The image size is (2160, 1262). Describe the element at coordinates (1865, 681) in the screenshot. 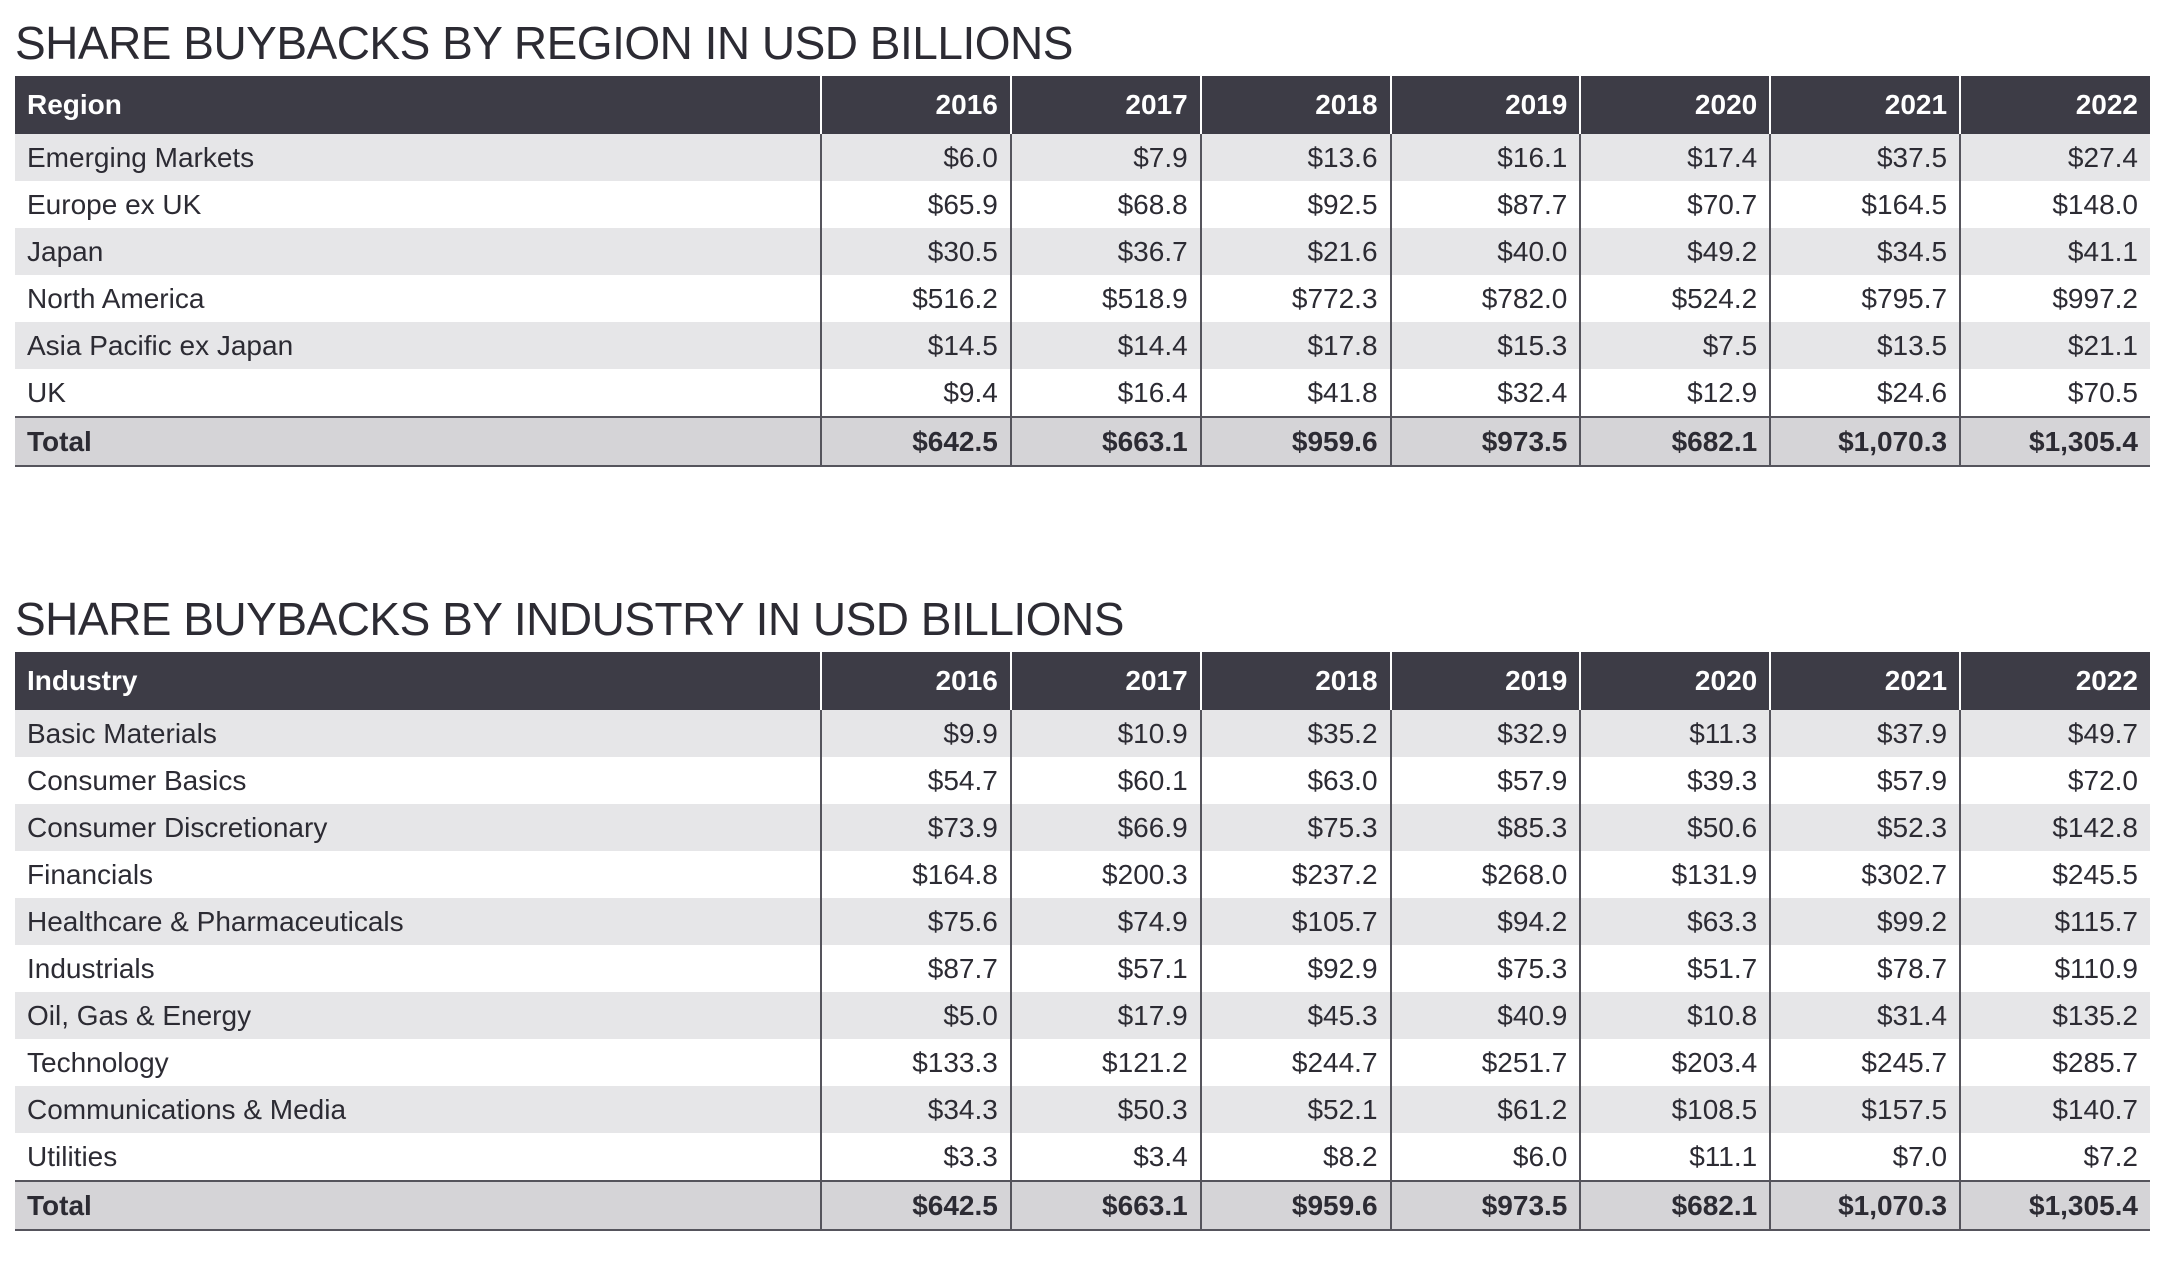

I see `header-cell: 2021` at that location.